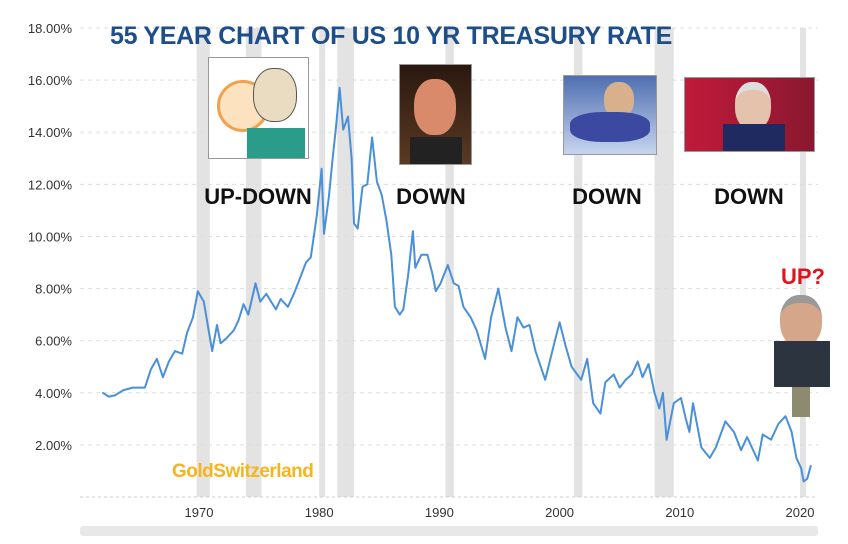 This screenshot has height=544, width=848. I want to click on y-tick-label: 10.00%, so click(50, 236).